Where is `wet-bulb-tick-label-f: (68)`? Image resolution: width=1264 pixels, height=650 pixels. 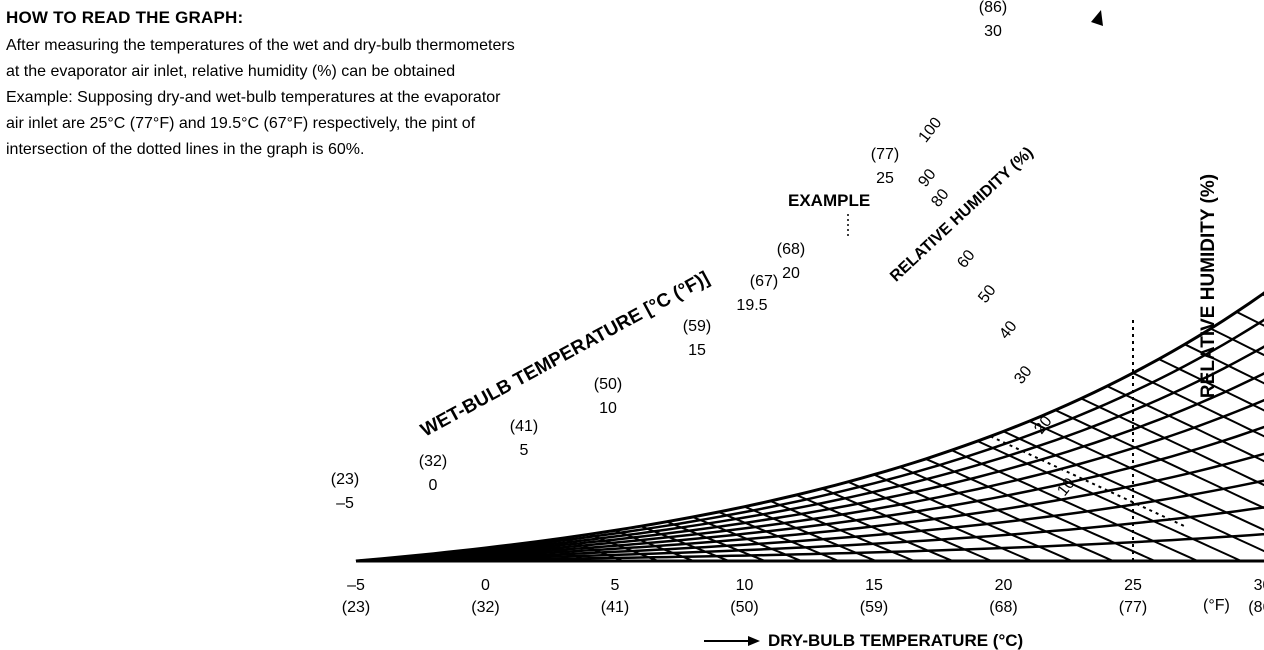
wet-bulb-tick-label-f: (68) is located at coordinates (791, 249).